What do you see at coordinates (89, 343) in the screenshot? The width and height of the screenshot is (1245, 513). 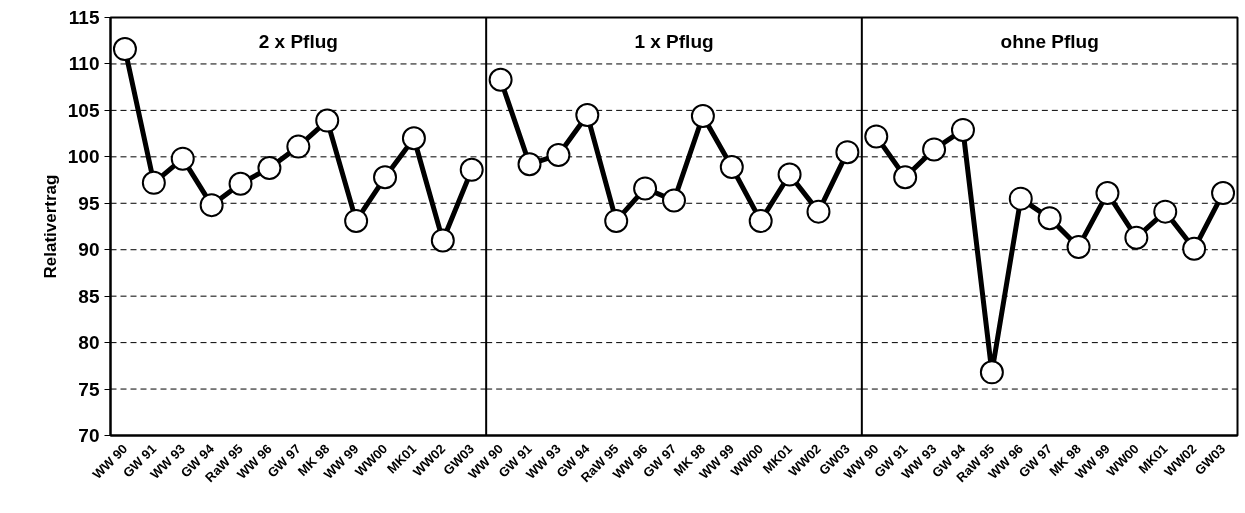 I see `y-tick-label: 80` at bounding box center [89, 343].